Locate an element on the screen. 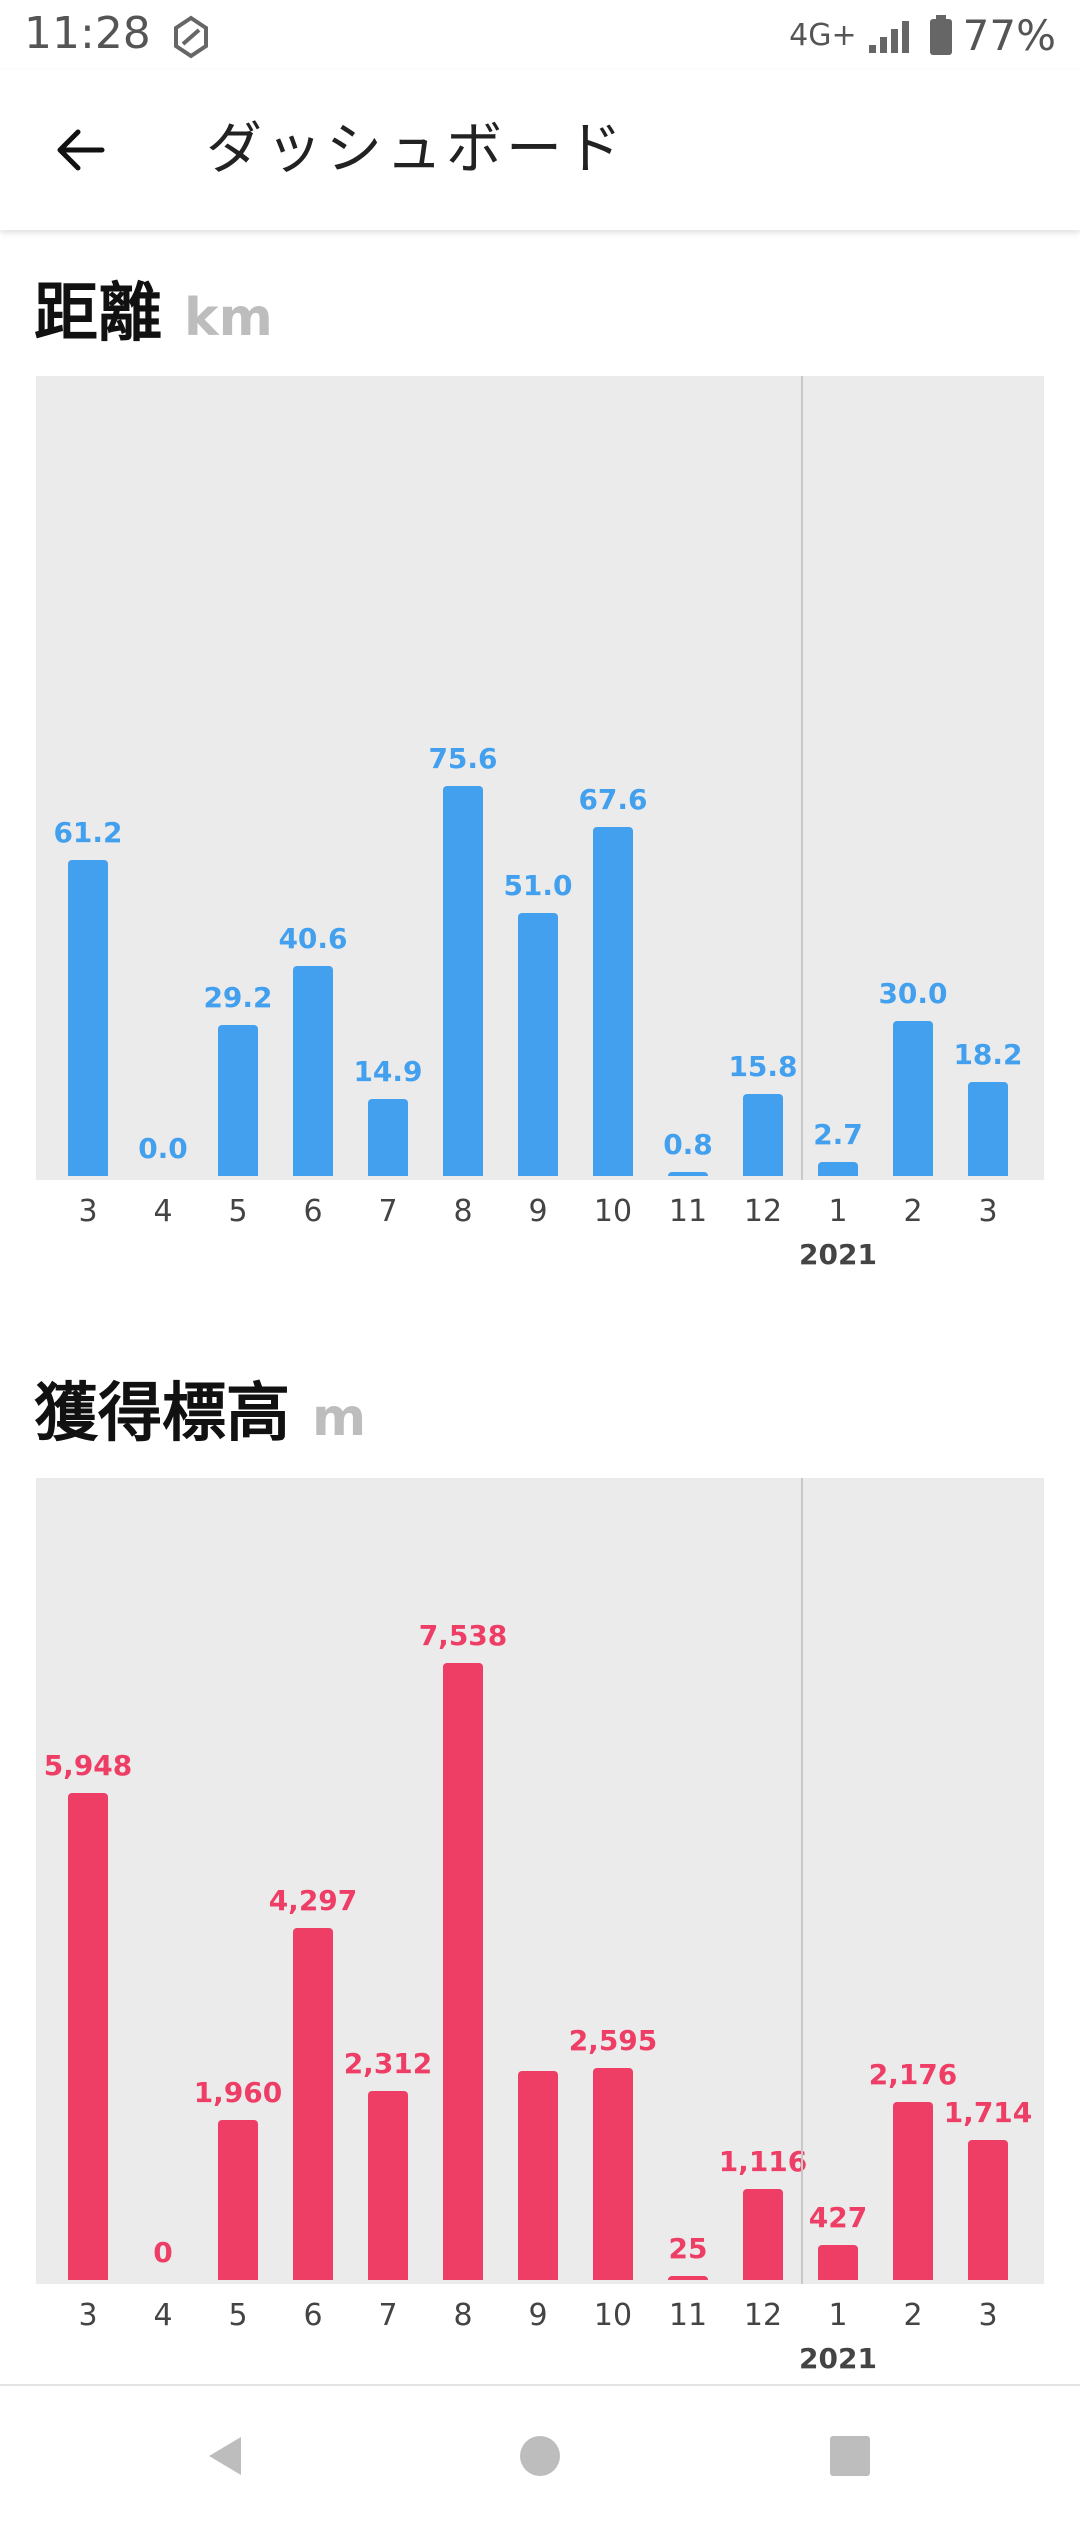 The image size is (1080, 2522). elevation-x-tick-label: 9 is located at coordinates (538, 2315).